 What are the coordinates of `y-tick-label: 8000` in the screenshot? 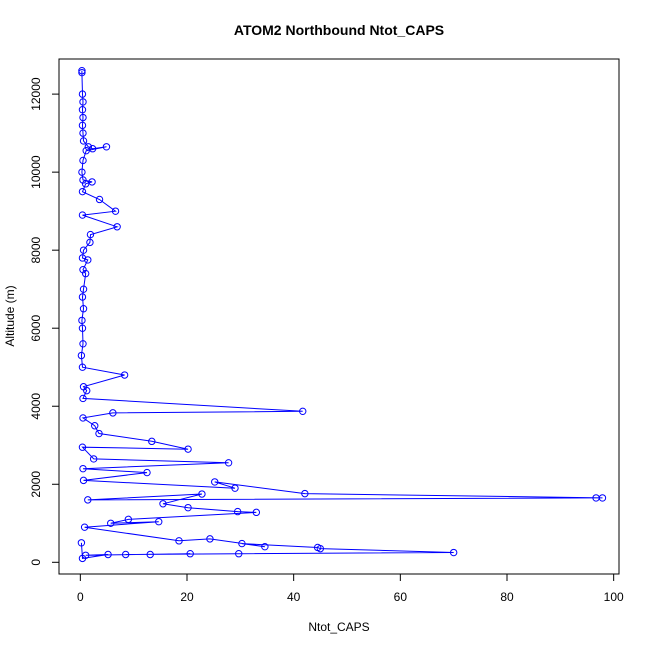 It's located at (36, 250).